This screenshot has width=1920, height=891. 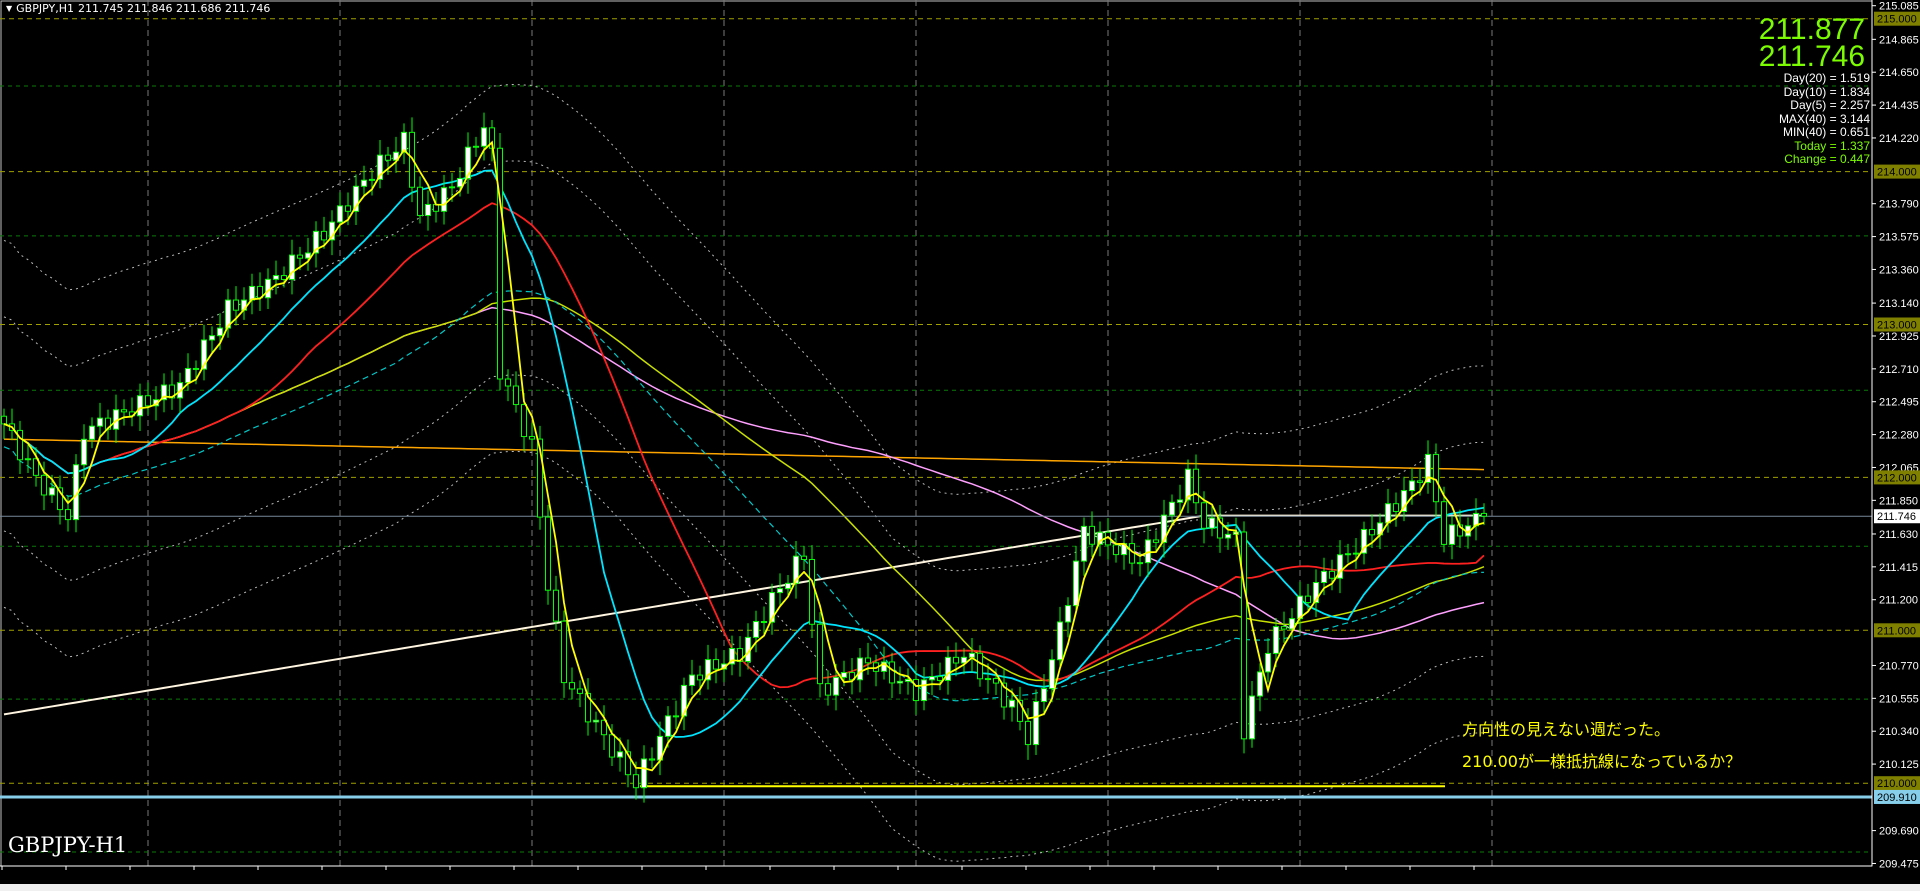 I want to click on price-tick-label: 213.360, so click(x=1899, y=270).